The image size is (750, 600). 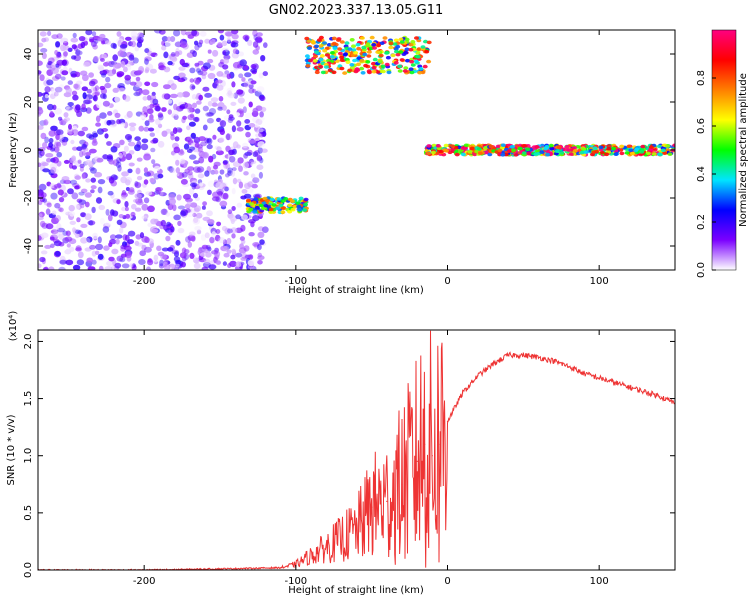 I want to click on colorbar-ticks: 0.0 0.2 0.4 0.6 0.8, so click(x=706, y=174).